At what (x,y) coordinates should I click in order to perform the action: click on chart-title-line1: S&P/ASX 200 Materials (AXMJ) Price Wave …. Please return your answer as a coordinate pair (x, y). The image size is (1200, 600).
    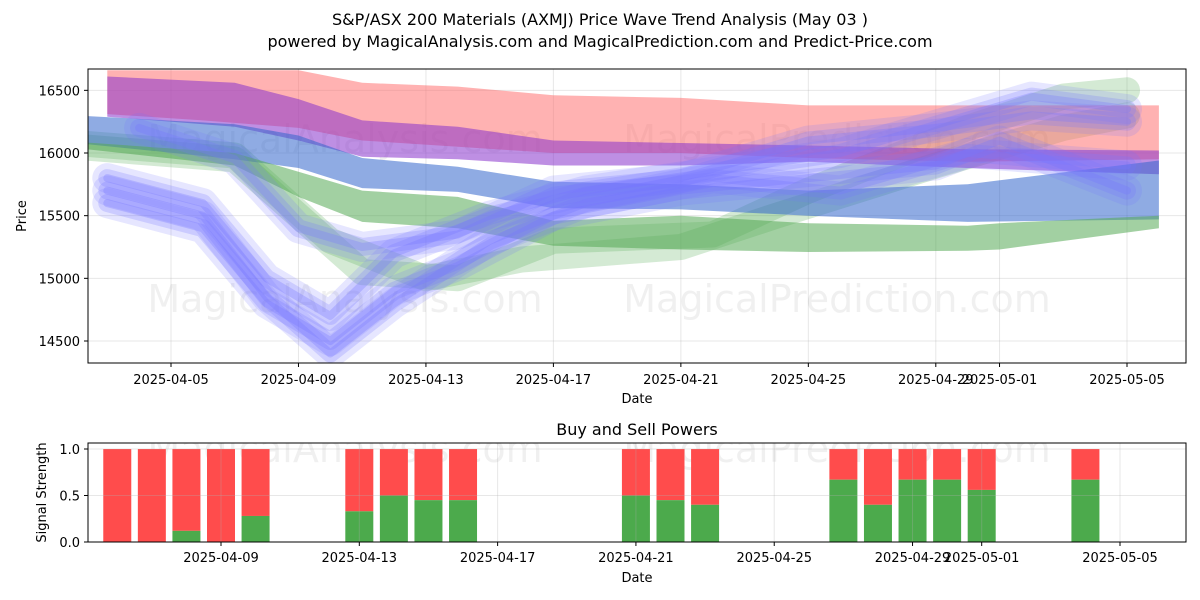
    Looking at the image, I should click on (600, 19).